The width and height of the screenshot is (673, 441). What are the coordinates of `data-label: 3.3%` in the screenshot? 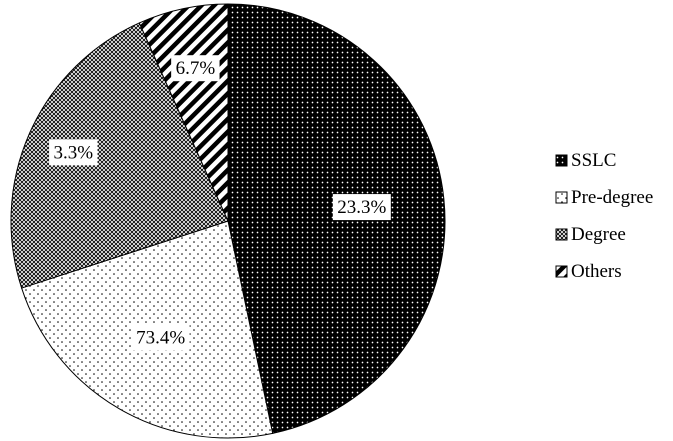 It's located at (74, 152).